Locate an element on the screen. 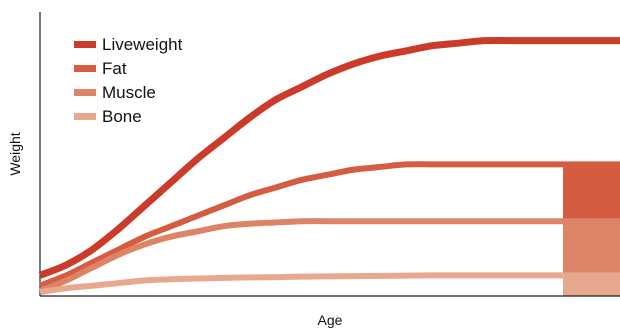  legend-item-bone: Bone is located at coordinates (128, 116).